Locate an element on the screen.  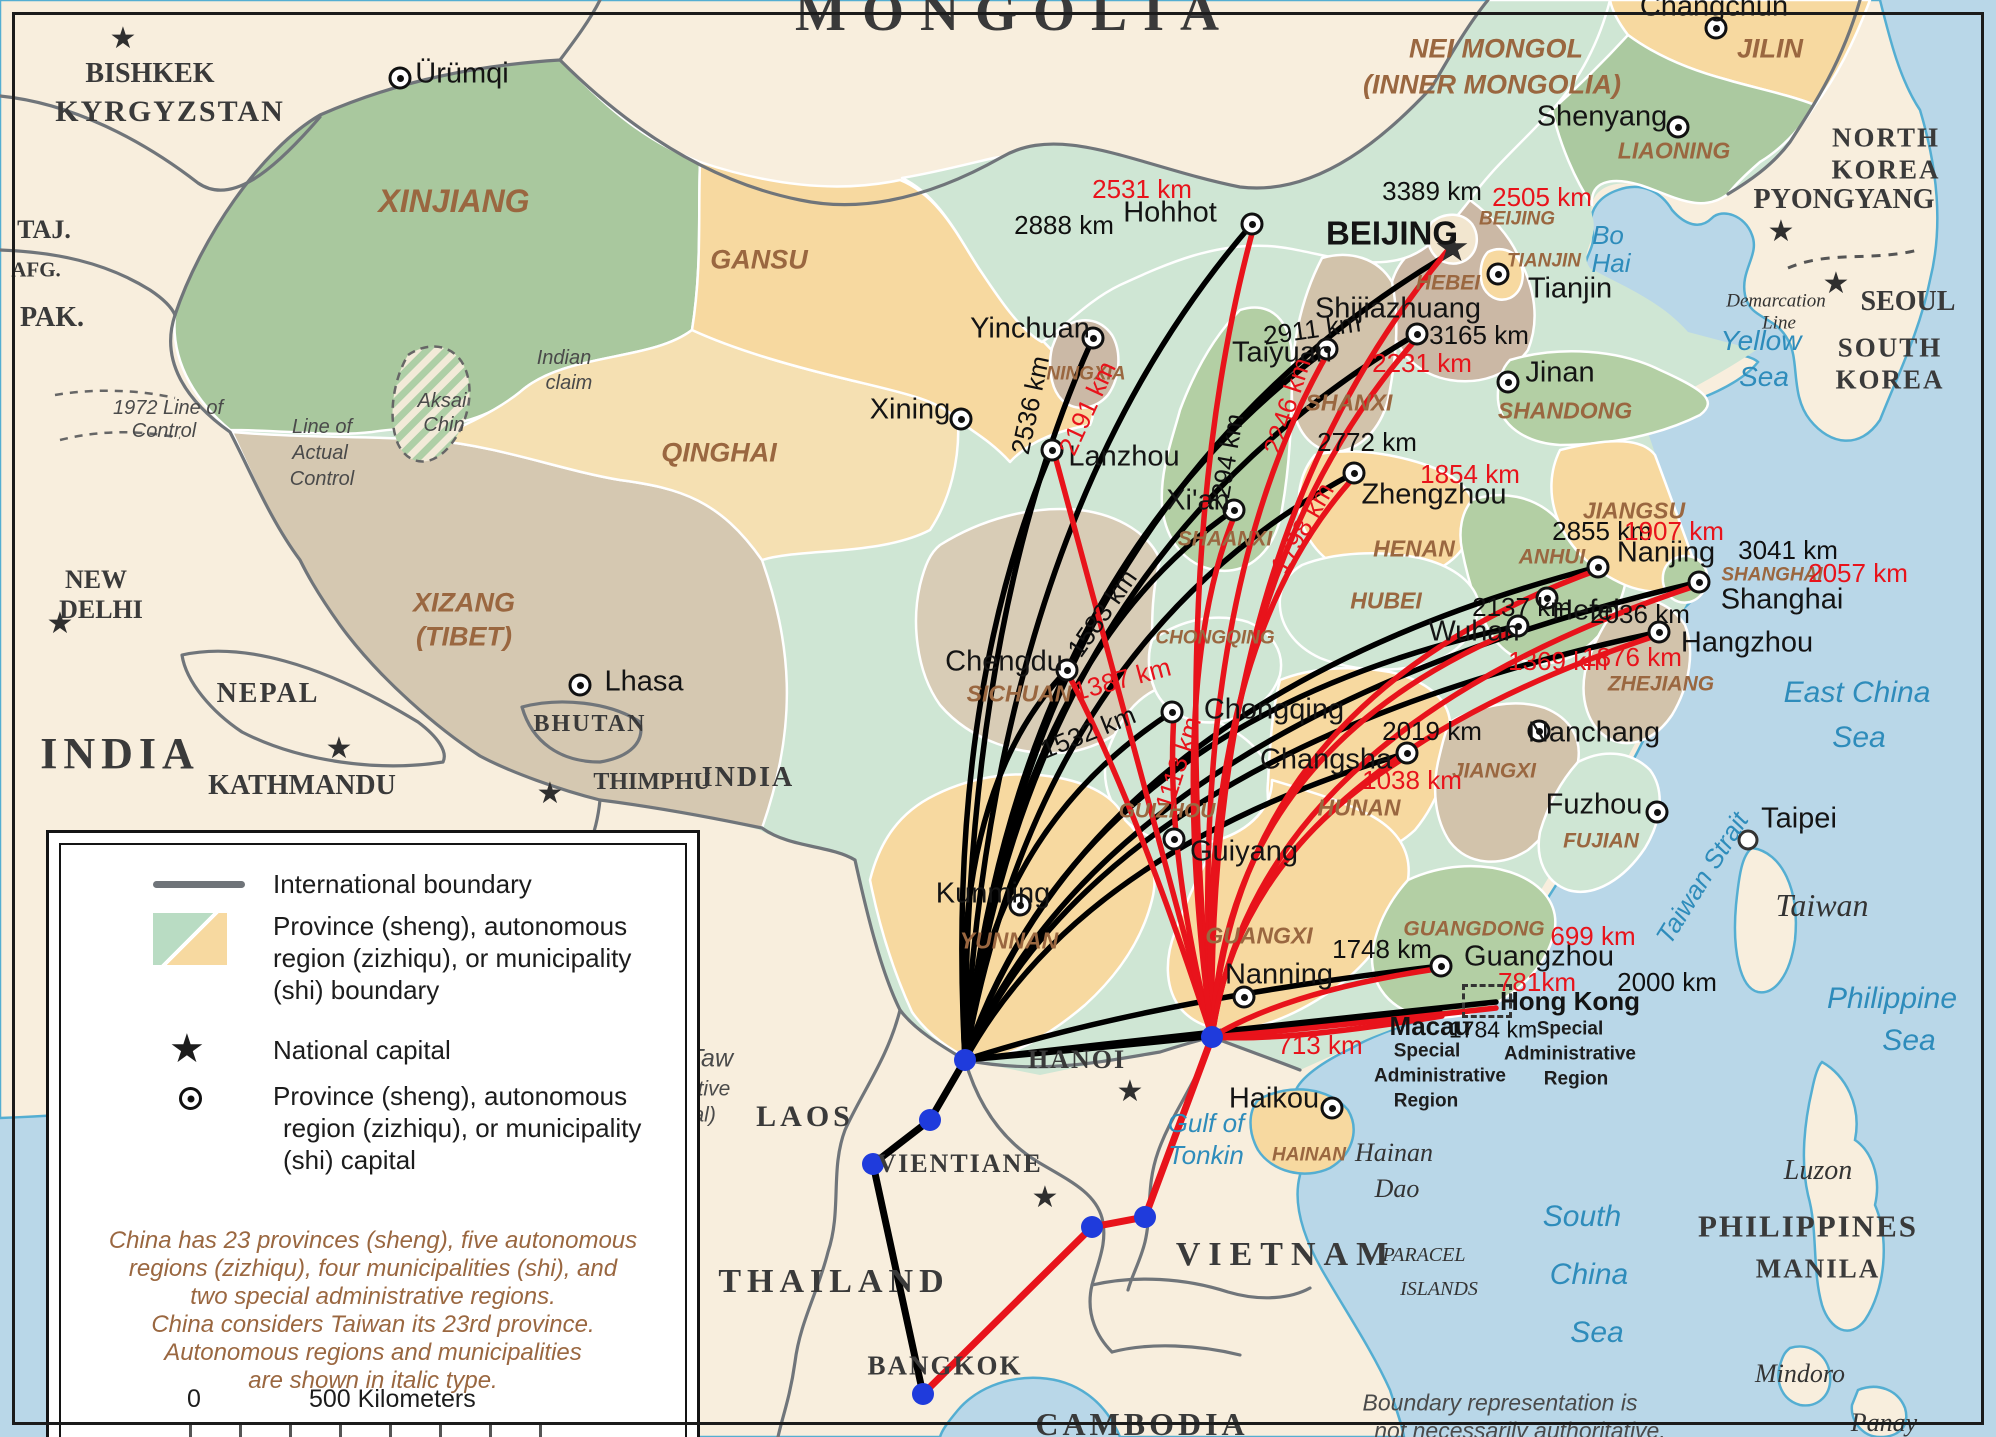
sea-label-sea: Sea is located at coordinates (1597, 1332).